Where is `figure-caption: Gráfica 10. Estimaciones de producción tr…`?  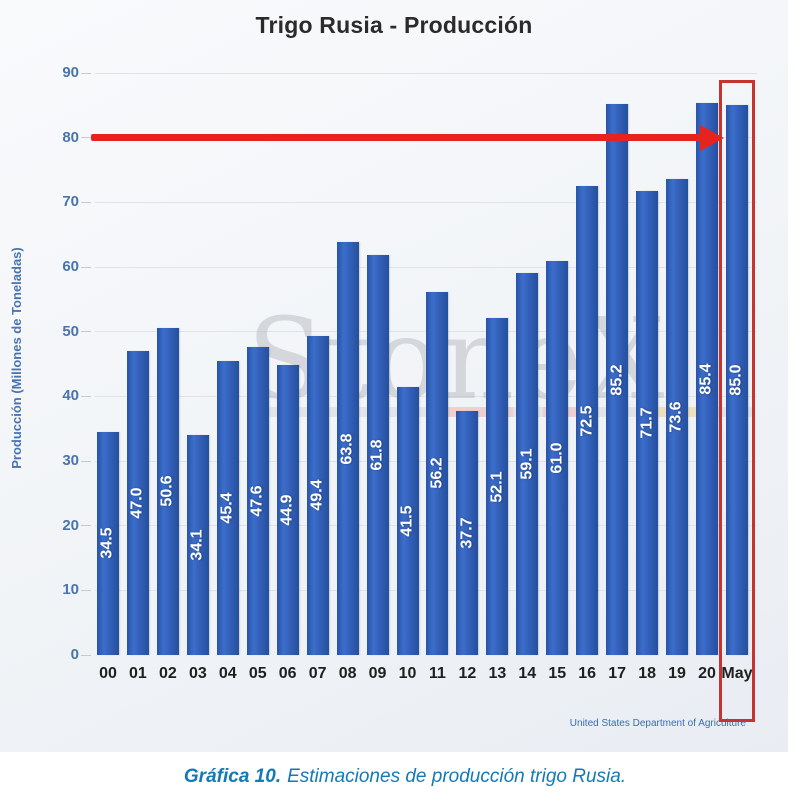 figure-caption: Gráfica 10. Estimaciones de producción tr… is located at coordinates (405, 777).